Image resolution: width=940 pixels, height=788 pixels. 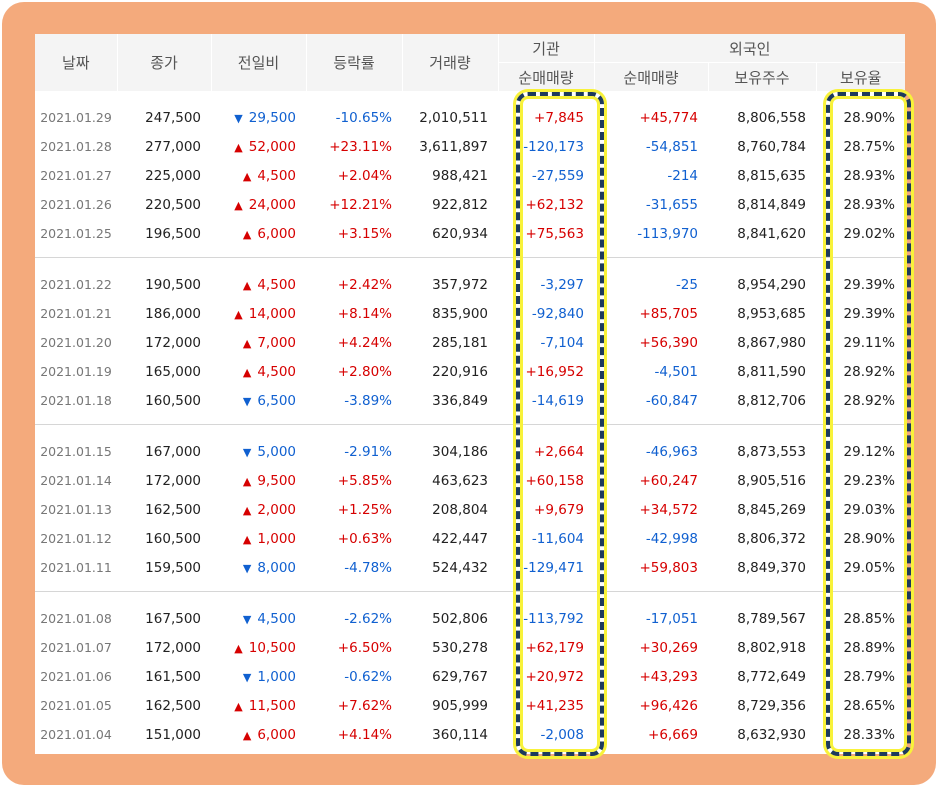 What do you see at coordinates (163, 62) in the screenshot?
I see `header-close: 종가` at bounding box center [163, 62].